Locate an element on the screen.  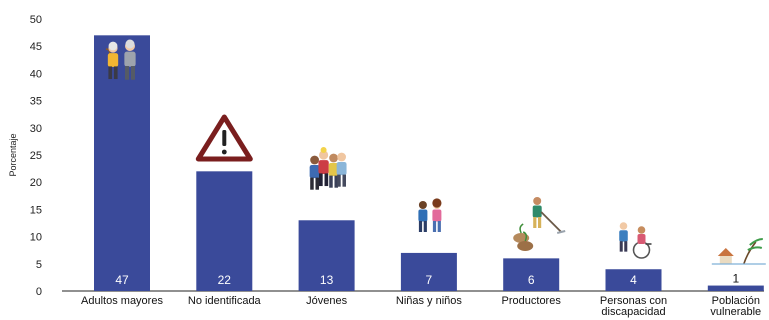
data-label: 47 is located at coordinates (122, 280).